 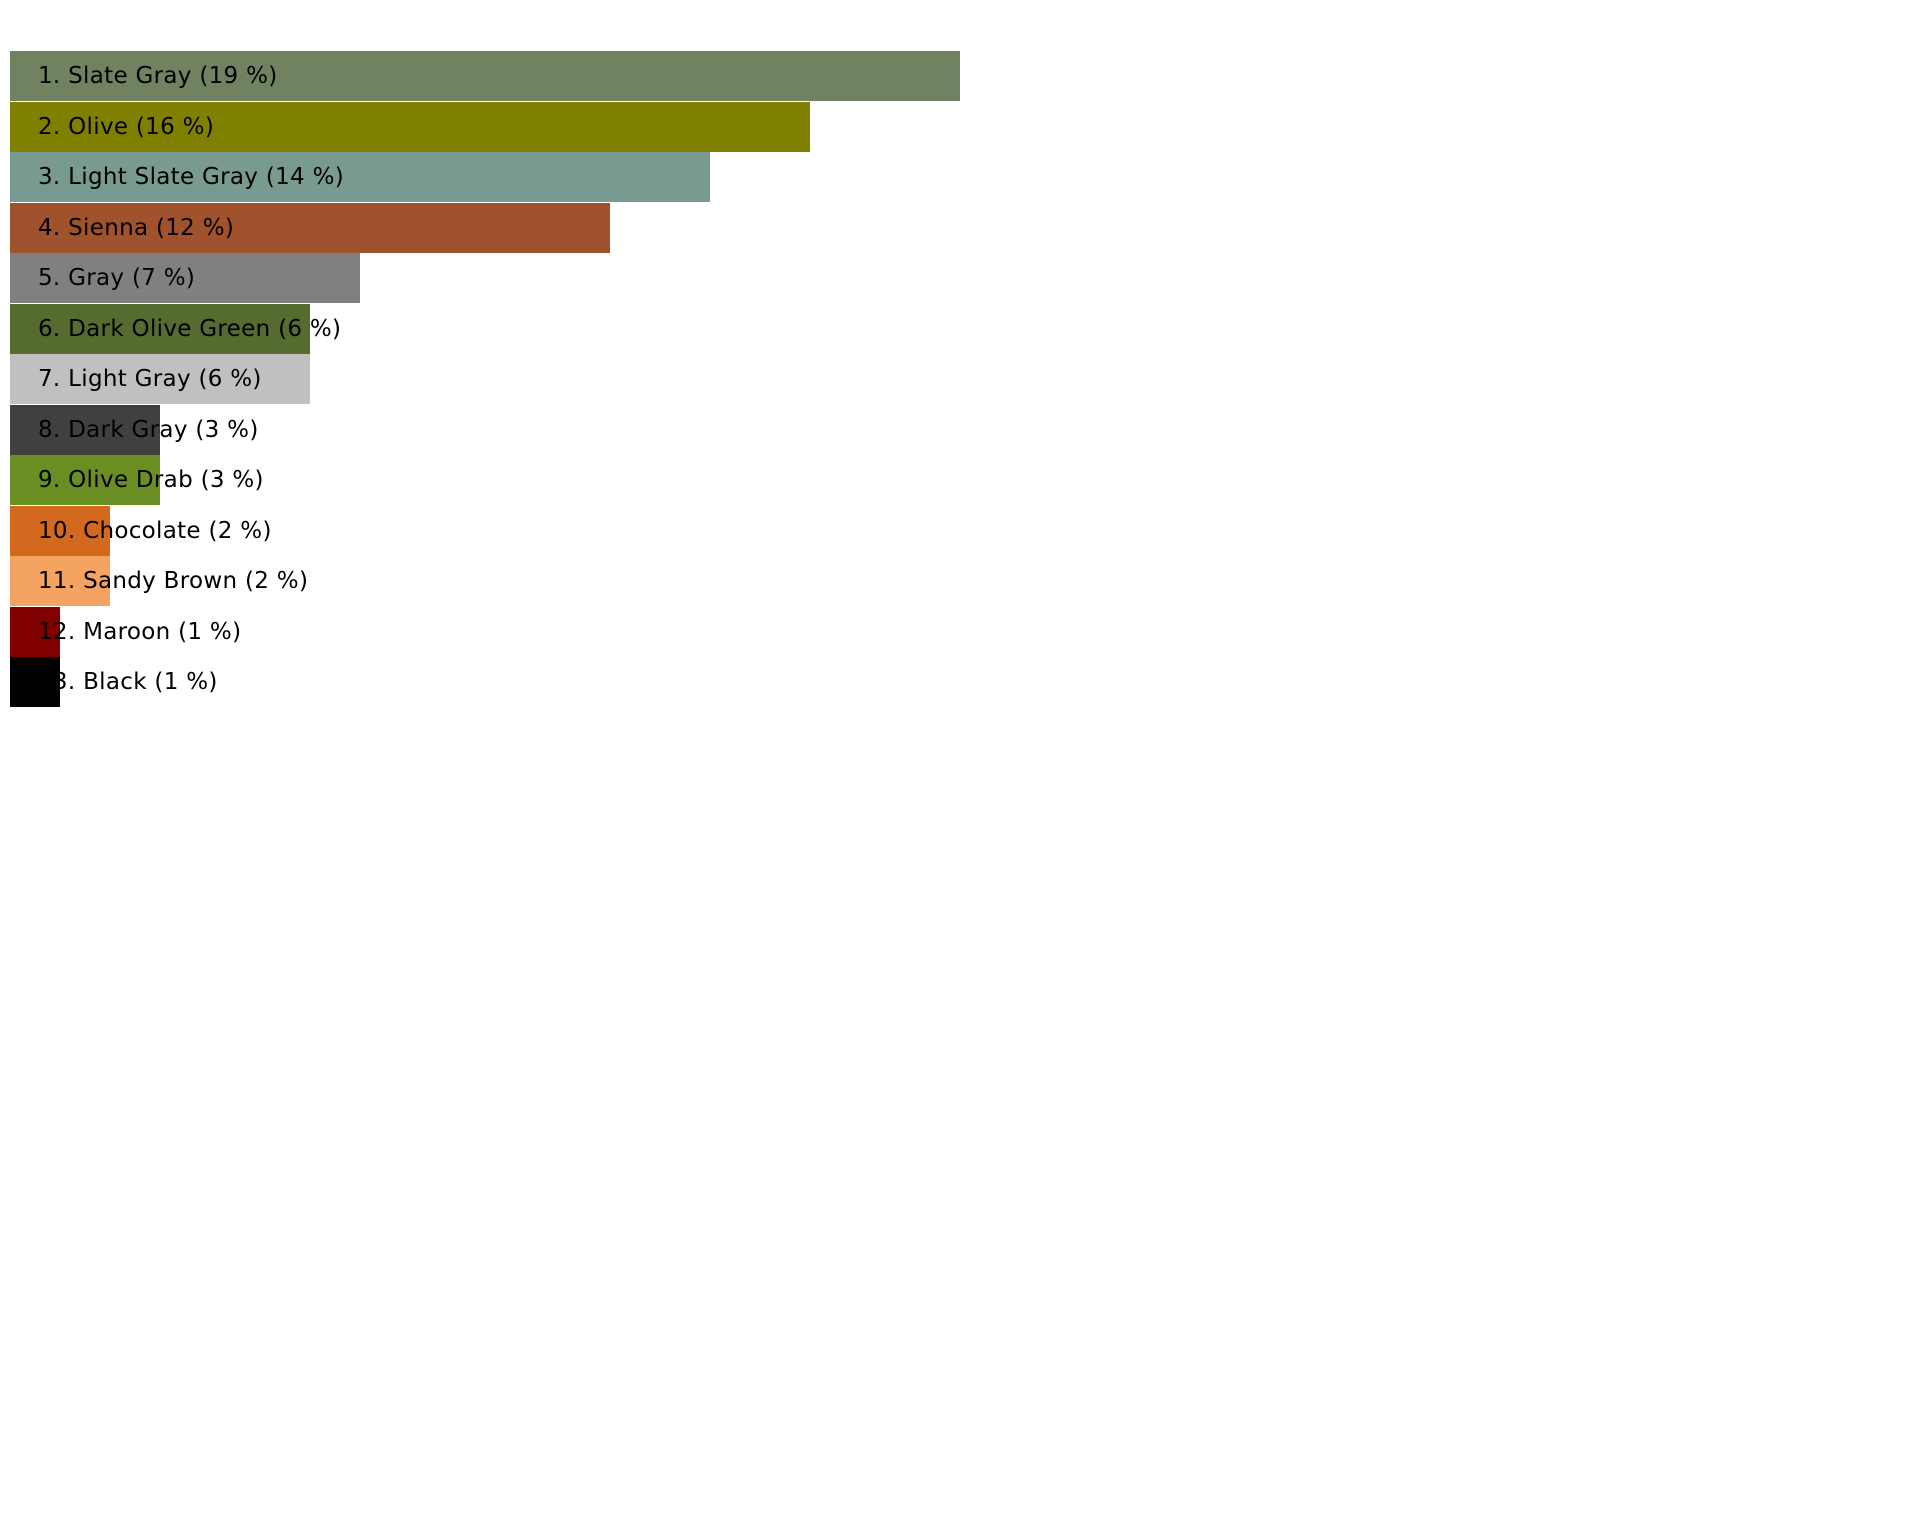 What do you see at coordinates (610, 682) in the screenshot?
I see `bar-row: 13. Black (1 %)` at bounding box center [610, 682].